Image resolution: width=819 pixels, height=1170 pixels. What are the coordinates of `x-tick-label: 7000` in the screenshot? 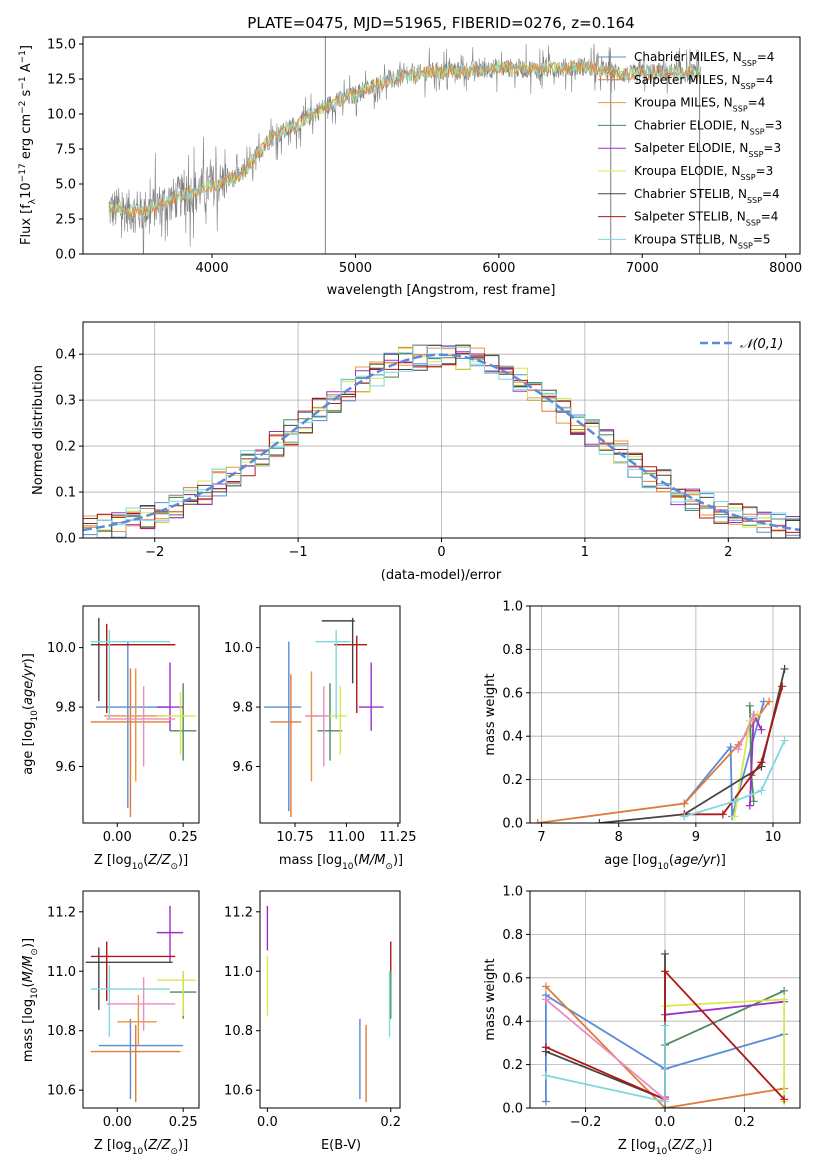 It's located at (642, 268).